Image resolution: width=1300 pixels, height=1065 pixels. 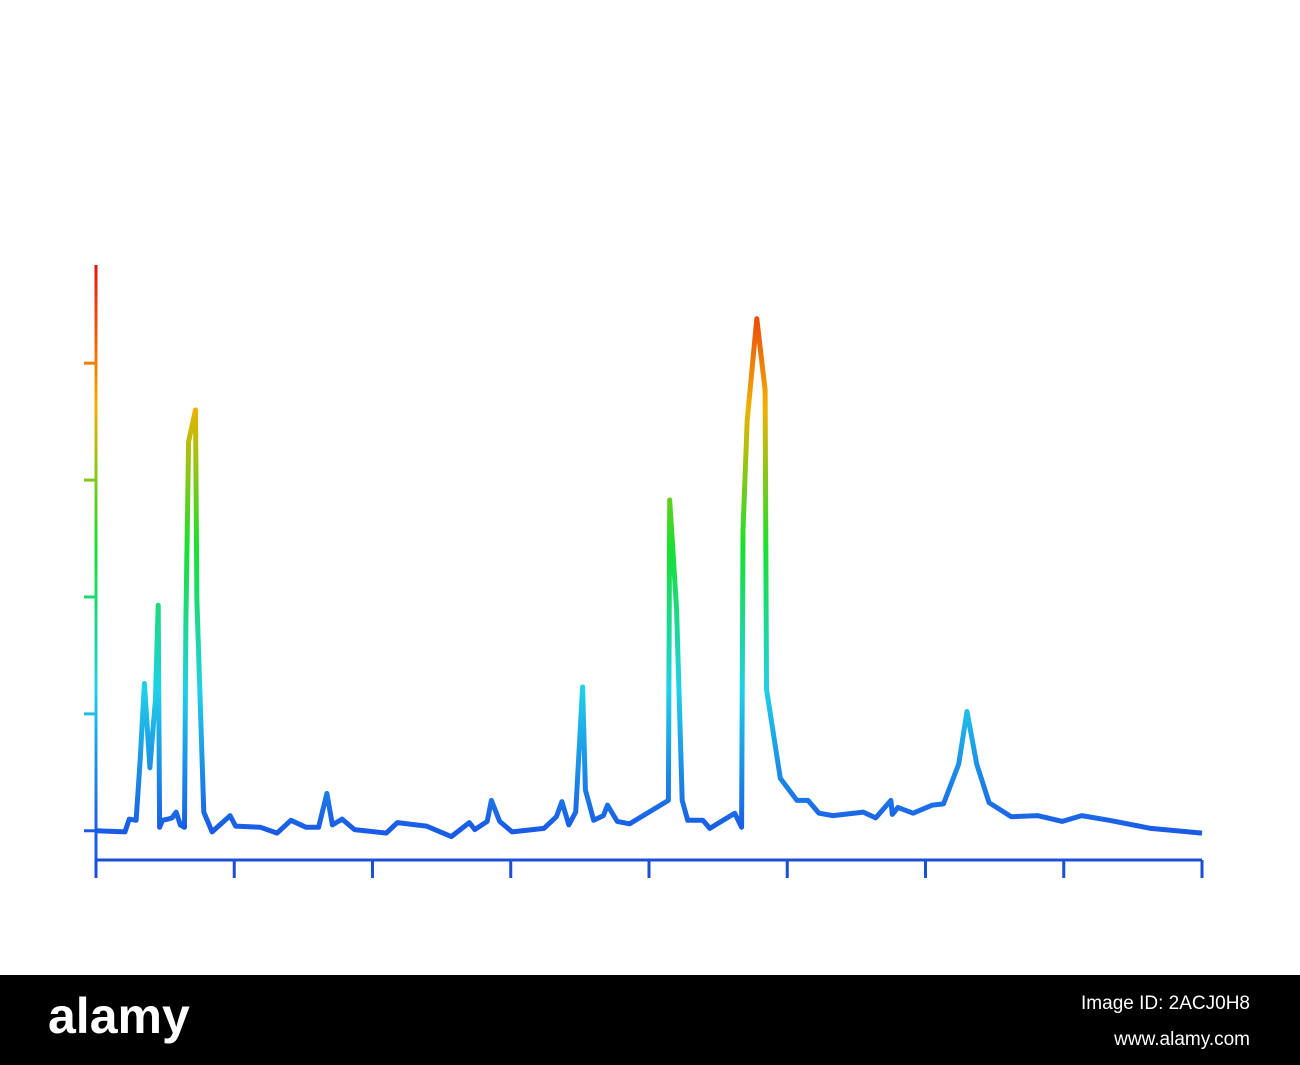 I want to click on image-id: Image ID: 2ACJ0H8, so click(x=1165, y=1003).